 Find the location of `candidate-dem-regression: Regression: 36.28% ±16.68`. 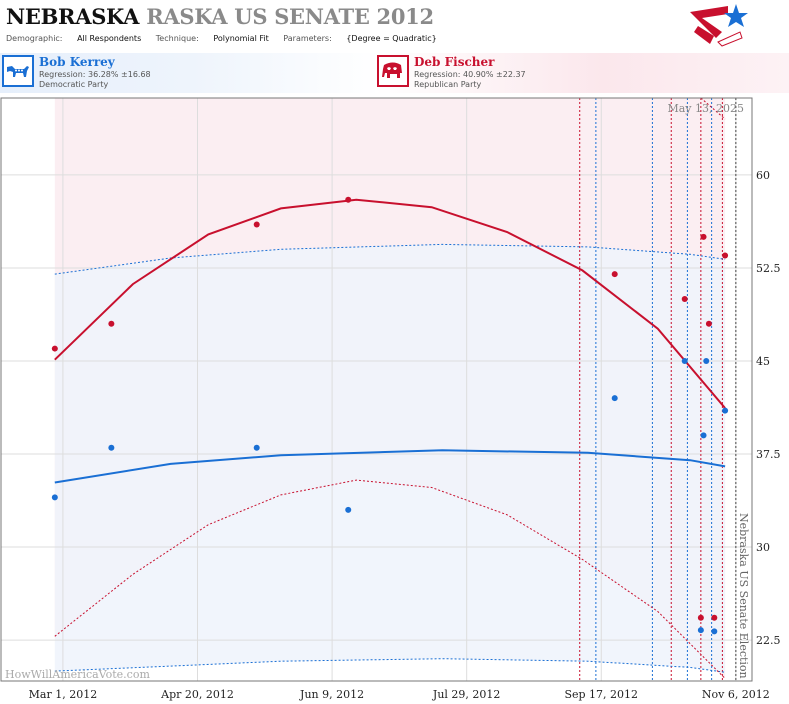

candidate-dem-regression: Regression: 36.28% ±16.68 is located at coordinates (95, 74).